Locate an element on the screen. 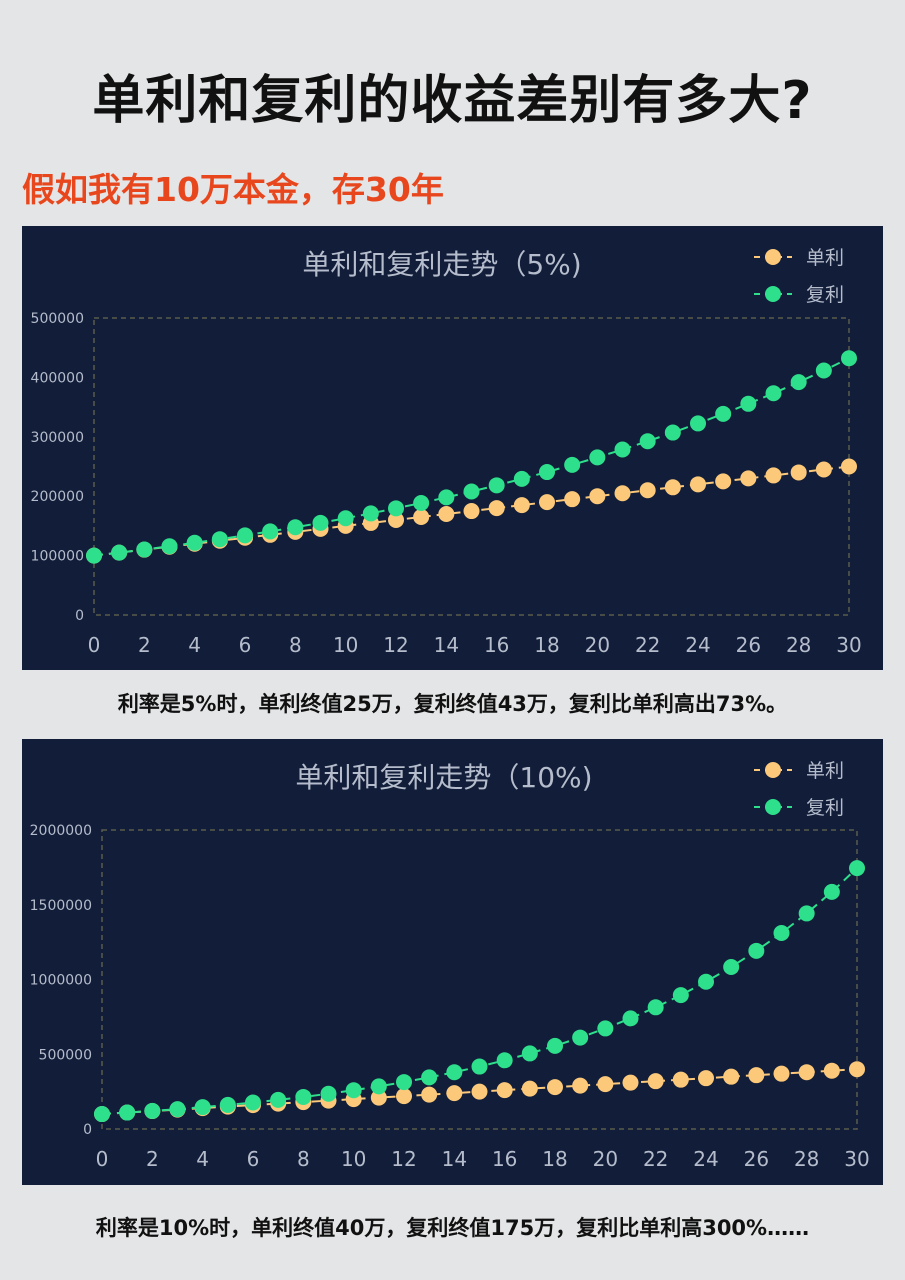  y-tick-label: 200000 is located at coordinates (57, 497).